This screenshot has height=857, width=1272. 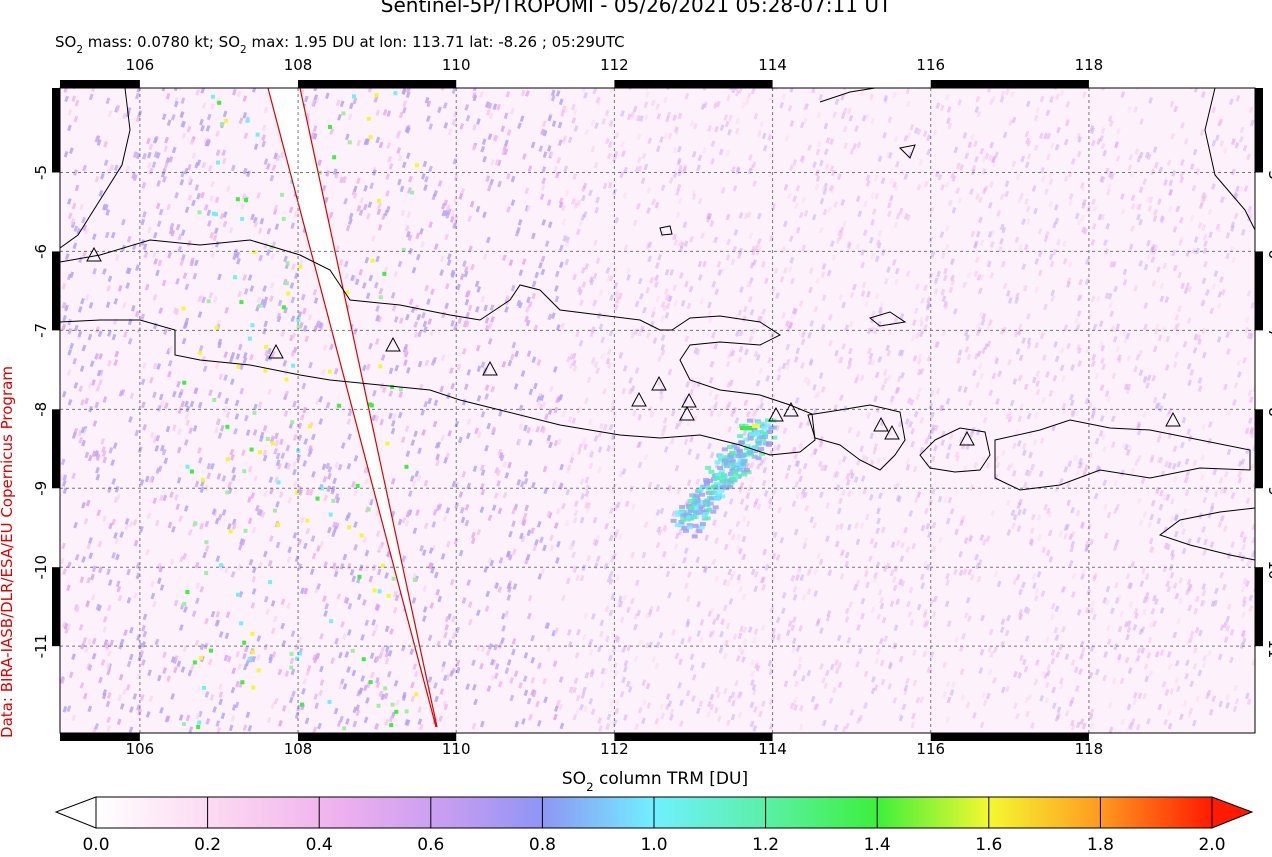 I want to click on lat-tick-label: -5, so click(x=1268, y=172).